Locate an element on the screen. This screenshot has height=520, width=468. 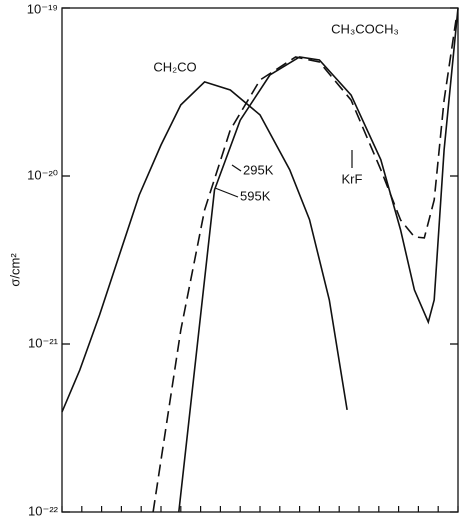
y-tick-label: 10⁻¹⁹ is located at coordinates (42, 8).